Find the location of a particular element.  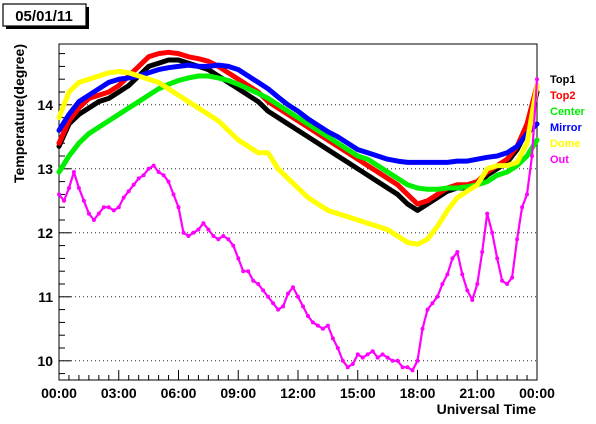

x-tick-label: 18:00 is located at coordinates (418, 393).